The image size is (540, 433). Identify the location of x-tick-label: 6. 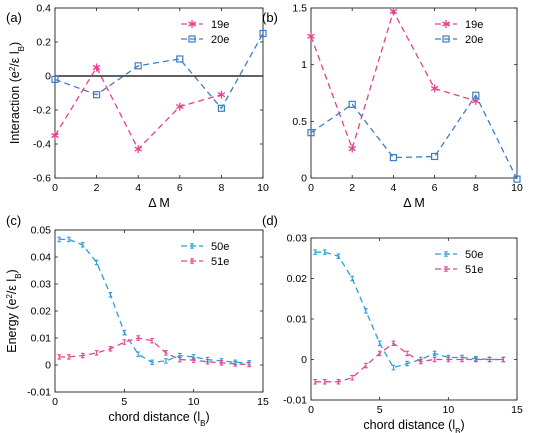
(435, 188).